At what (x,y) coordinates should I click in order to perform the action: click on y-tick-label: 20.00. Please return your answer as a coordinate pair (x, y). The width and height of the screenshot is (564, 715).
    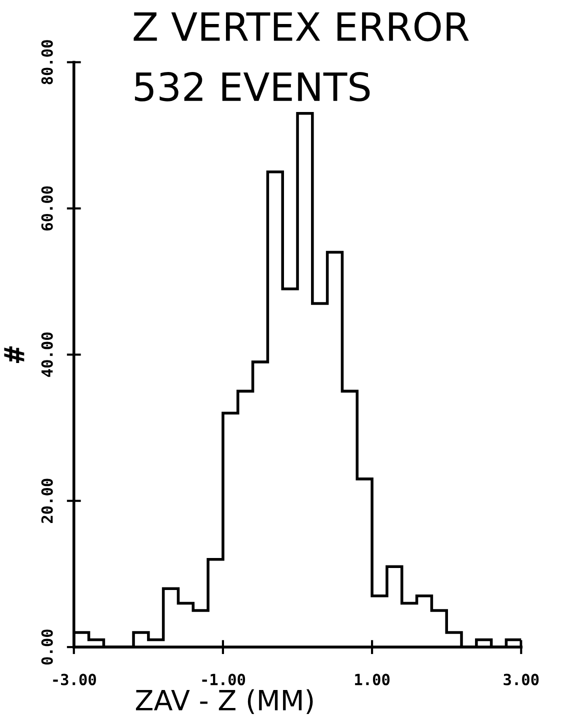
    Looking at the image, I should click on (47, 500).